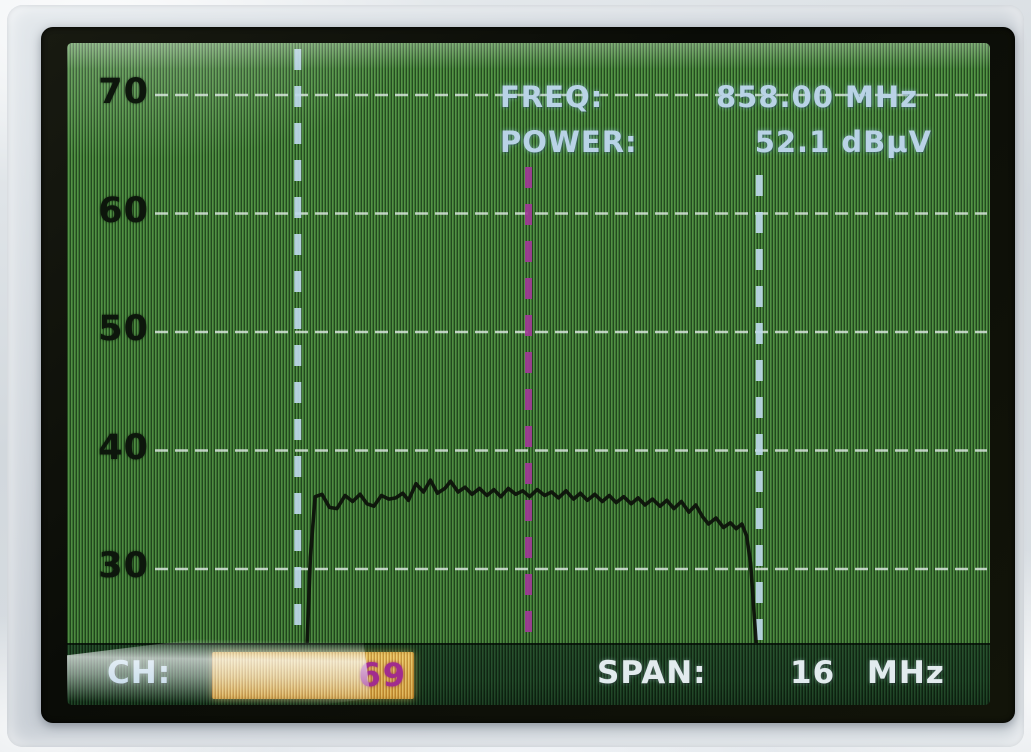  I want to click on span-unit: MHz, so click(906, 673).